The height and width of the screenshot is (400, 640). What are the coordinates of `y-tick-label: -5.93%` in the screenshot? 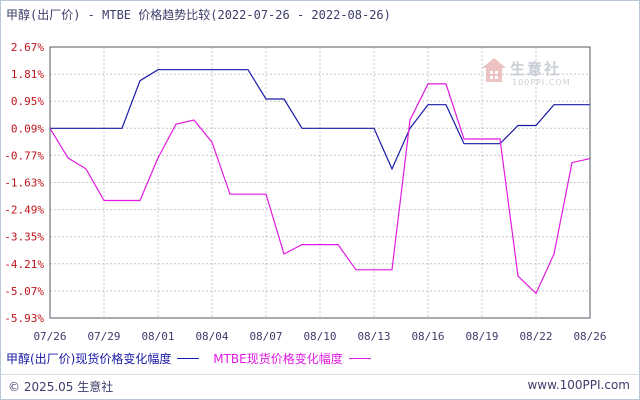 It's located at (24, 318).